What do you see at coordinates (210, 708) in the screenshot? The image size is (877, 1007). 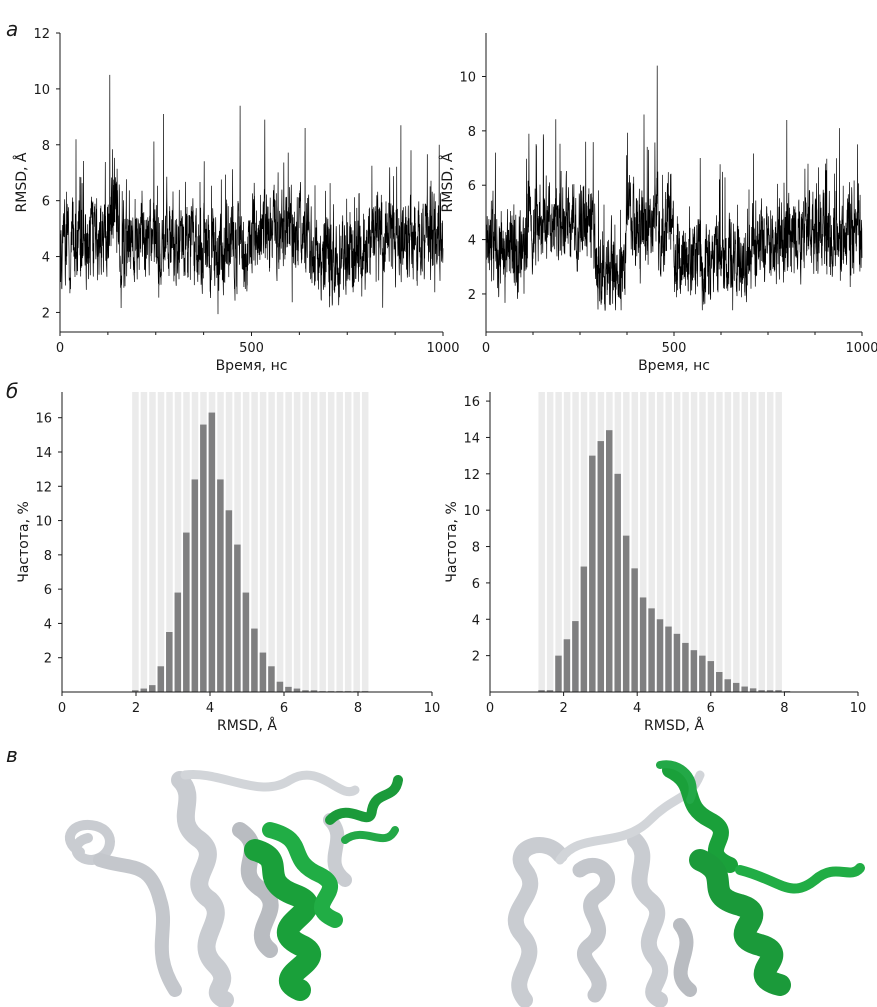 I see `x-tick-label: 4` at bounding box center [210, 708].